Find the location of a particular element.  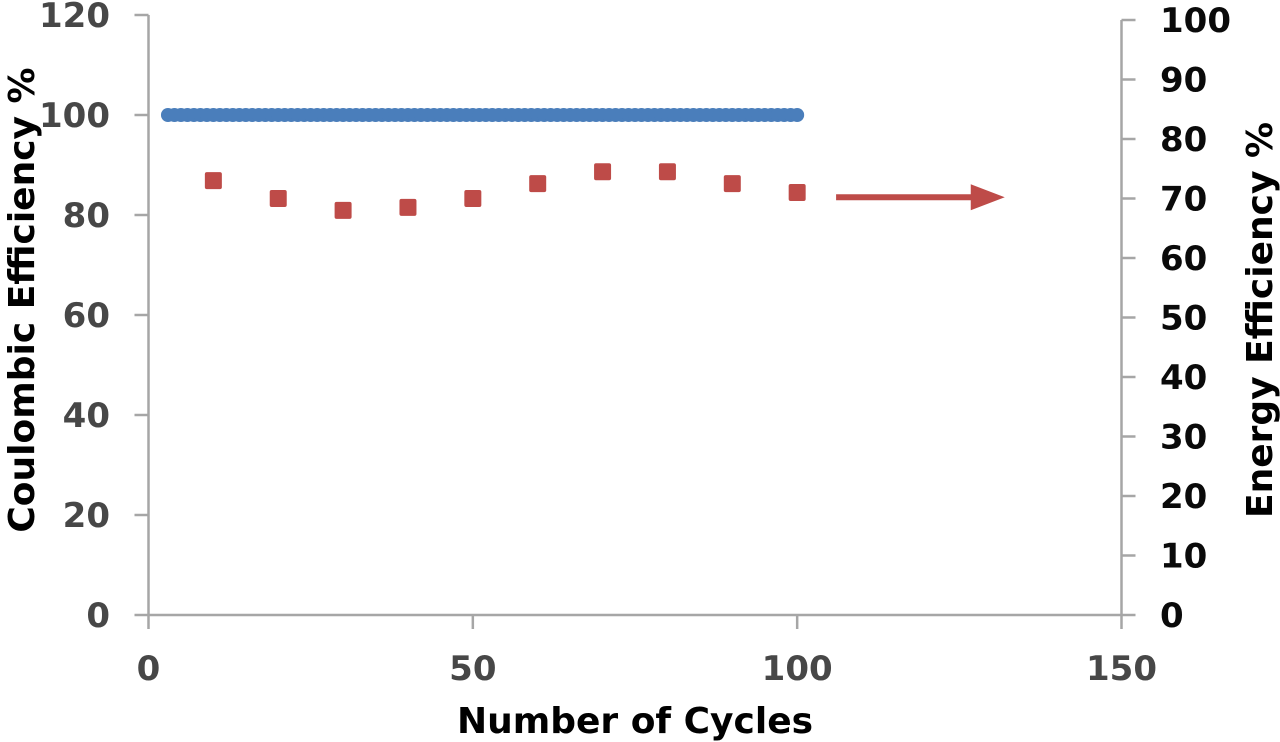

right-axis-tick-label: 40 is located at coordinates (1183, 378).